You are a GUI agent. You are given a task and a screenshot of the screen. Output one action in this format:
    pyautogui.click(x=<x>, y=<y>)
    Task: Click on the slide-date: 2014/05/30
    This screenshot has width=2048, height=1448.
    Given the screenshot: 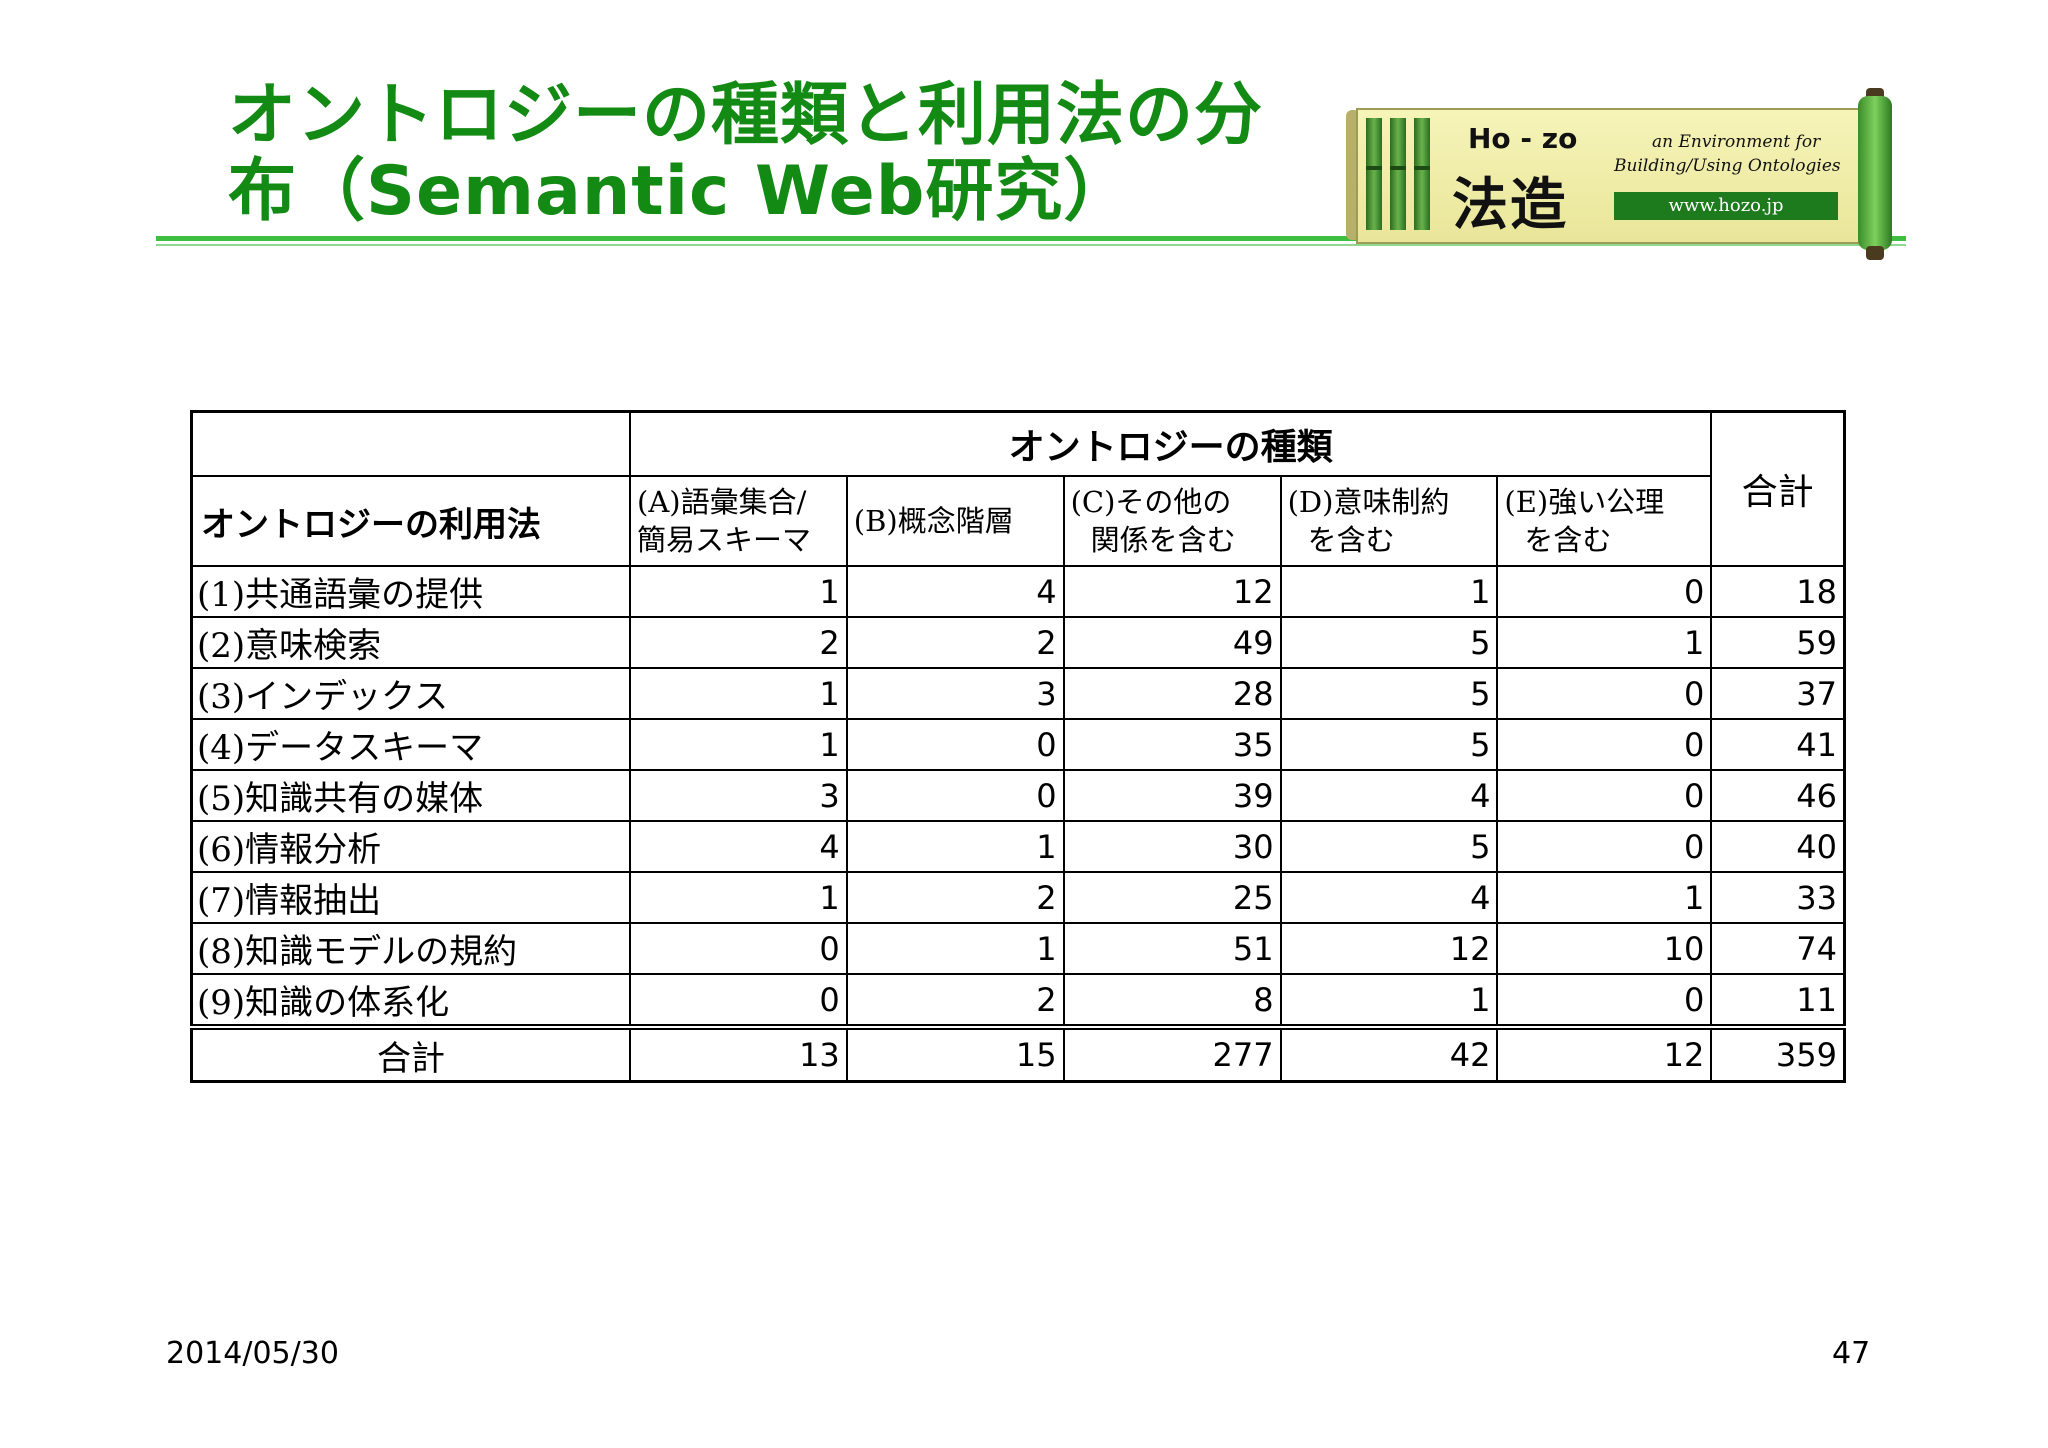 What is the action you would take?
    pyautogui.click(x=252, y=1353)
    